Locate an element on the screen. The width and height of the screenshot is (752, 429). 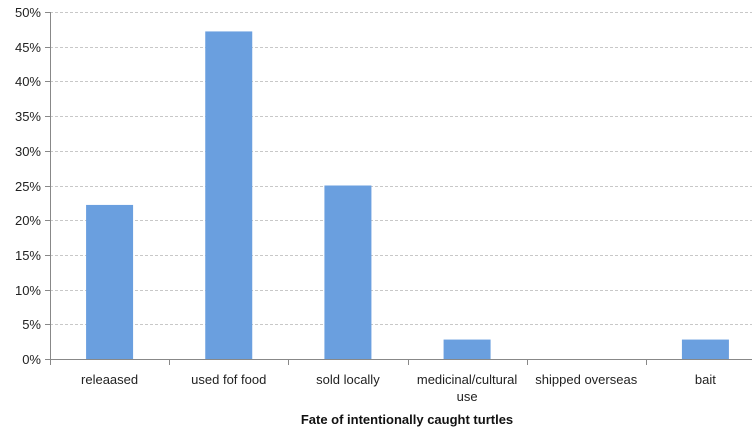
y-tick-label: 50% is located at coordinates (28, 12).